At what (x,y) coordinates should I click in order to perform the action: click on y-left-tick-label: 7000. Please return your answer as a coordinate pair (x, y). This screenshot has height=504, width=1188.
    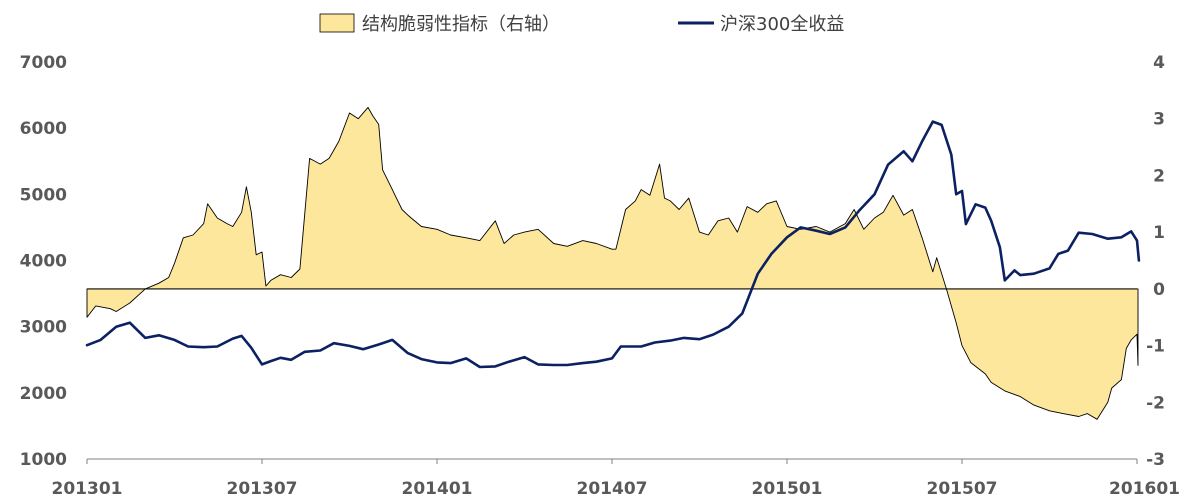
    Looking at the image, I should click on (43, 63).